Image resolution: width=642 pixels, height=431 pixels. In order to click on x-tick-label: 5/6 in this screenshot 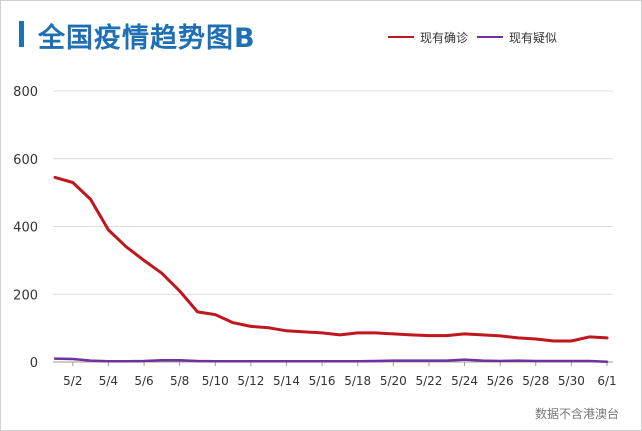, I will do `click(143, 381)`.